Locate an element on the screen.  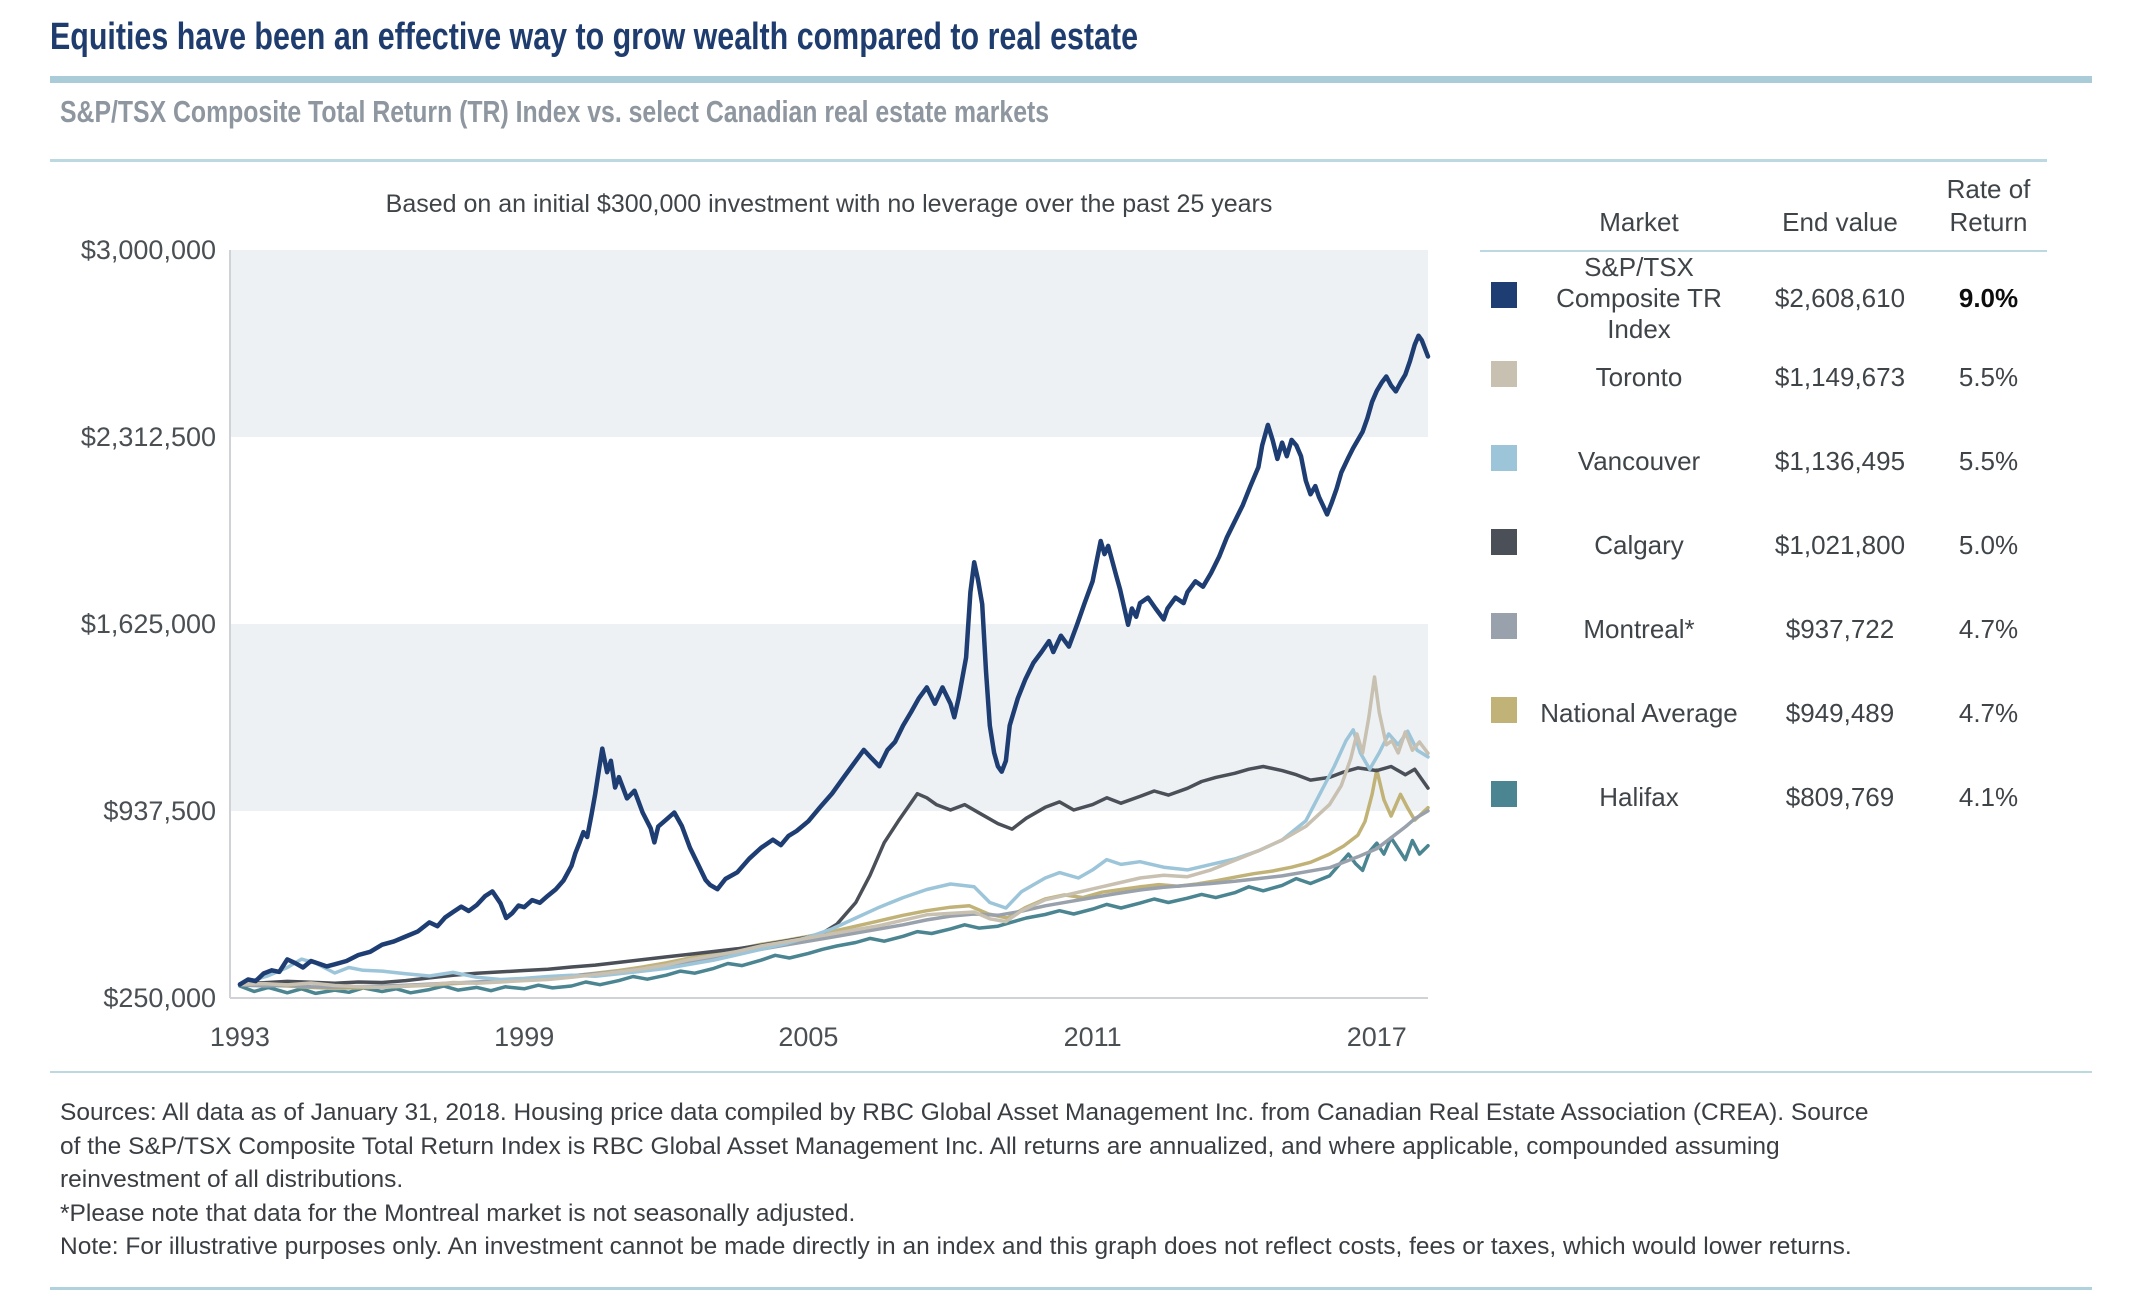
legend-header-market: Market is located at coordinates (1639, 221).